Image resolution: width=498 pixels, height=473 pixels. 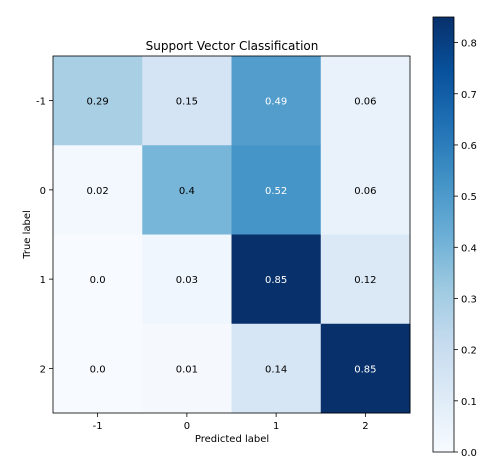 What do you see at coordinates (27, 235) in the screenshot?
I see `y-axis-label: True label` at bounding box center [27, 235].